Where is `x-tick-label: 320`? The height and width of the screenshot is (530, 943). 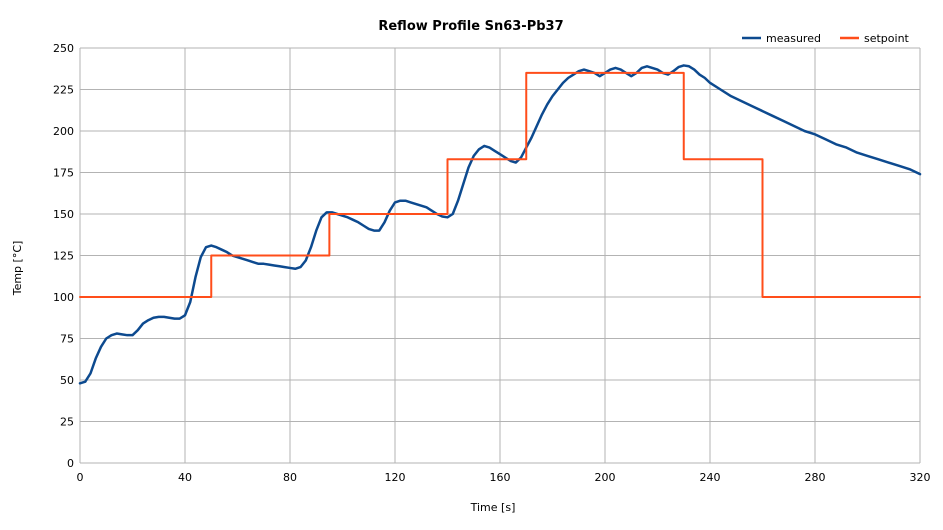 x-tick-label: 320 is located at coordinates (920, 477).